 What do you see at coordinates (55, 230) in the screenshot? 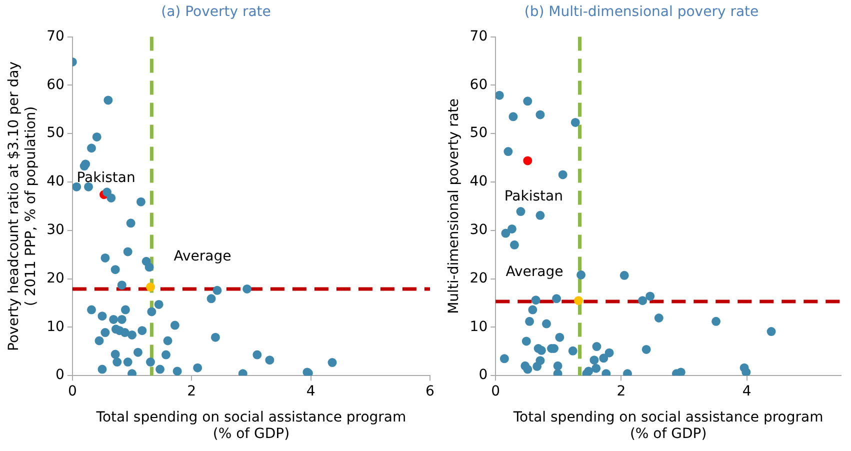
I see `y-tick-label: 30` at bounding box center [55, 230].